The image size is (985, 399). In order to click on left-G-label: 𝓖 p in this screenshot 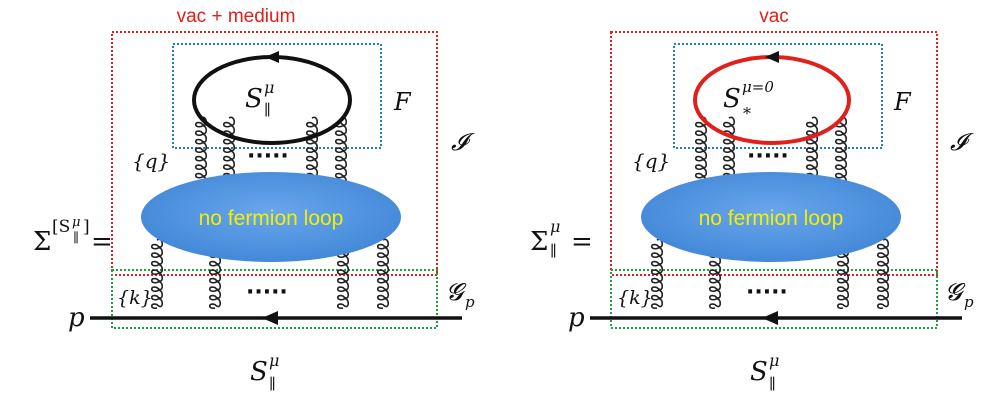, I will do `click(460, 294)`.